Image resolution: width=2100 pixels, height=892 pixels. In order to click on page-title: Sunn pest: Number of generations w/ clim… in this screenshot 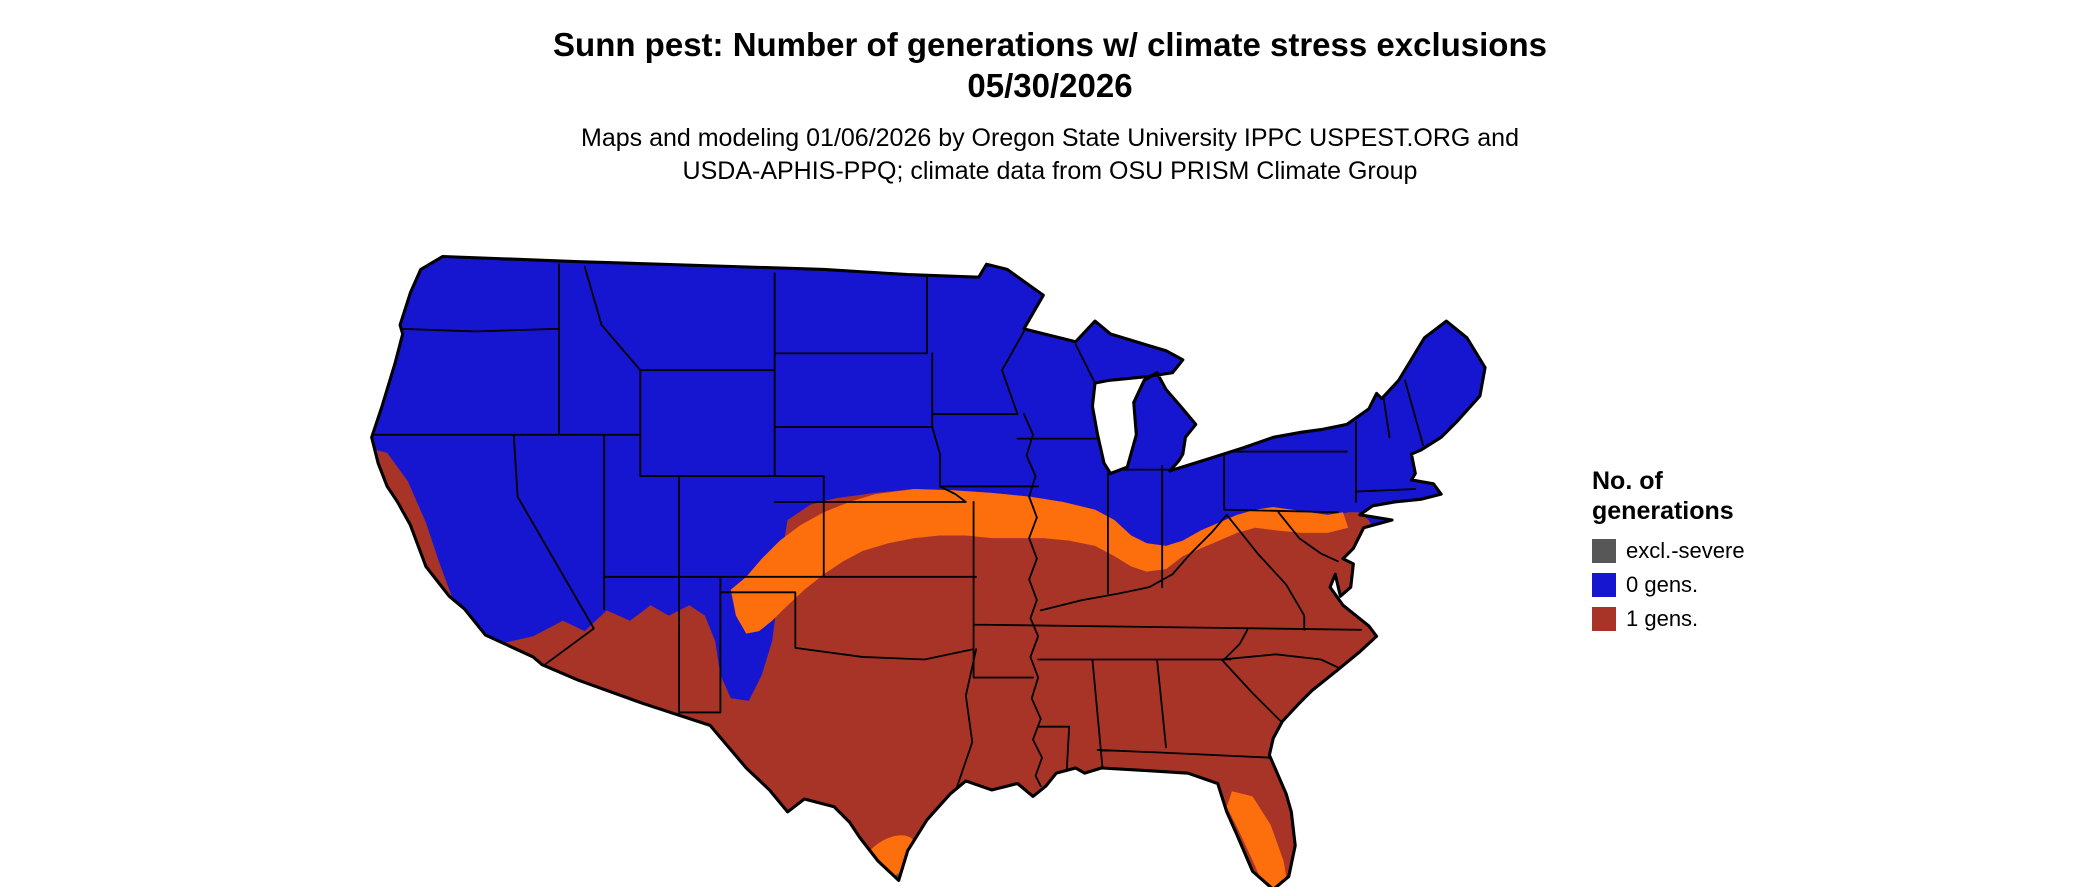, I will do `click(1050, 44)`.